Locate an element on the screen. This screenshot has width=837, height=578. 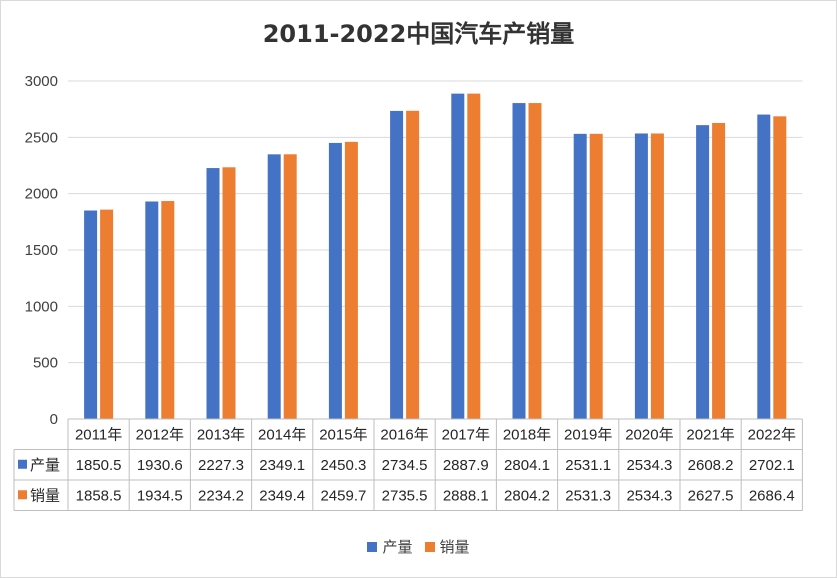
data-label: 2349.1 is located at coordinates (282, 465).